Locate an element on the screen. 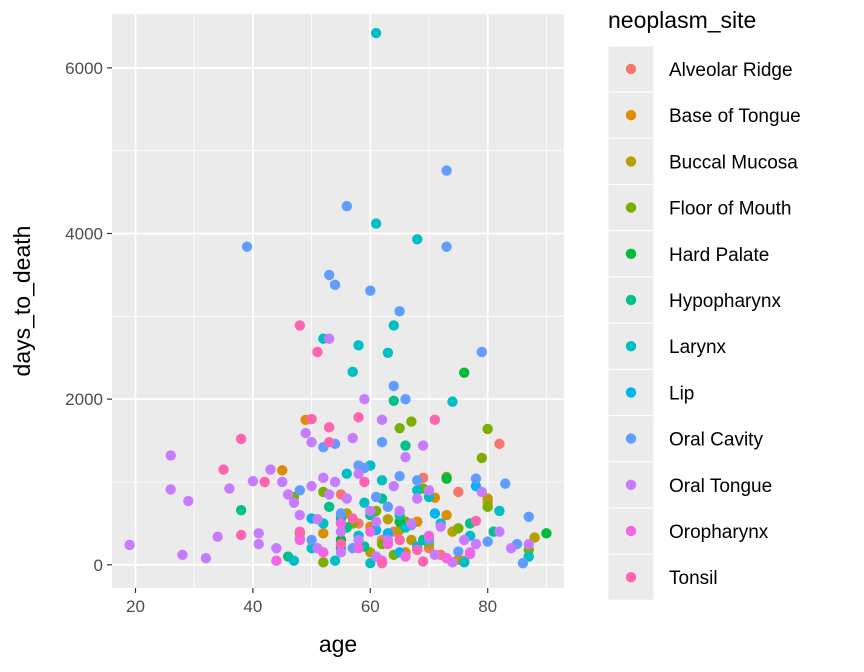 Image resolution: width=864 pixels, height=672 pixels. legend-item: Oral Cavity is located at coordinates (685, 439).